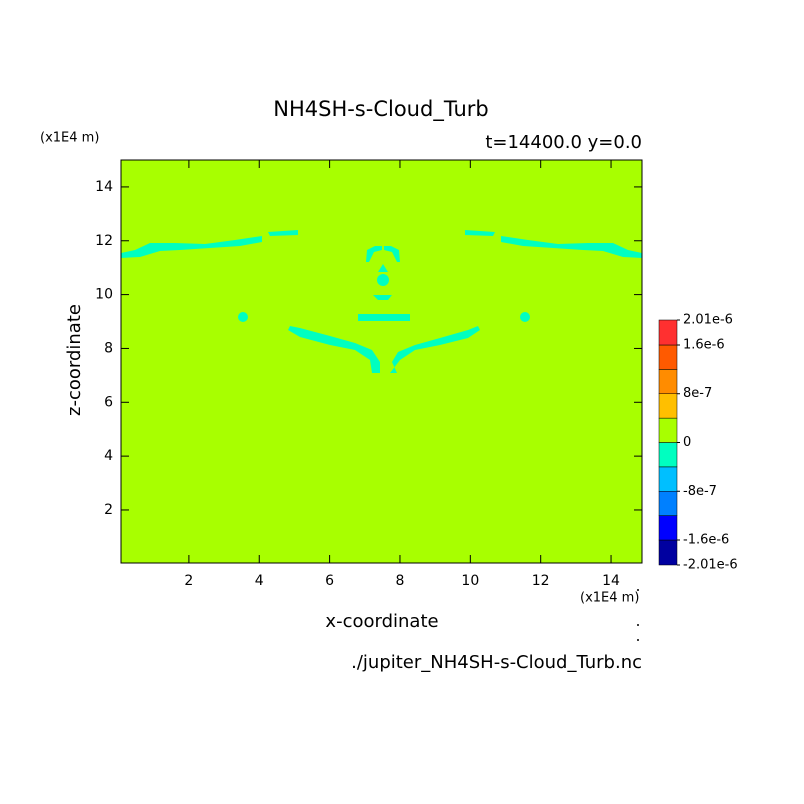 The height and width of the screenshot is (804, 804). Describe the element at coordinates (541, 581) in the screenshot. I see `x-tick-label: 12` at that location.